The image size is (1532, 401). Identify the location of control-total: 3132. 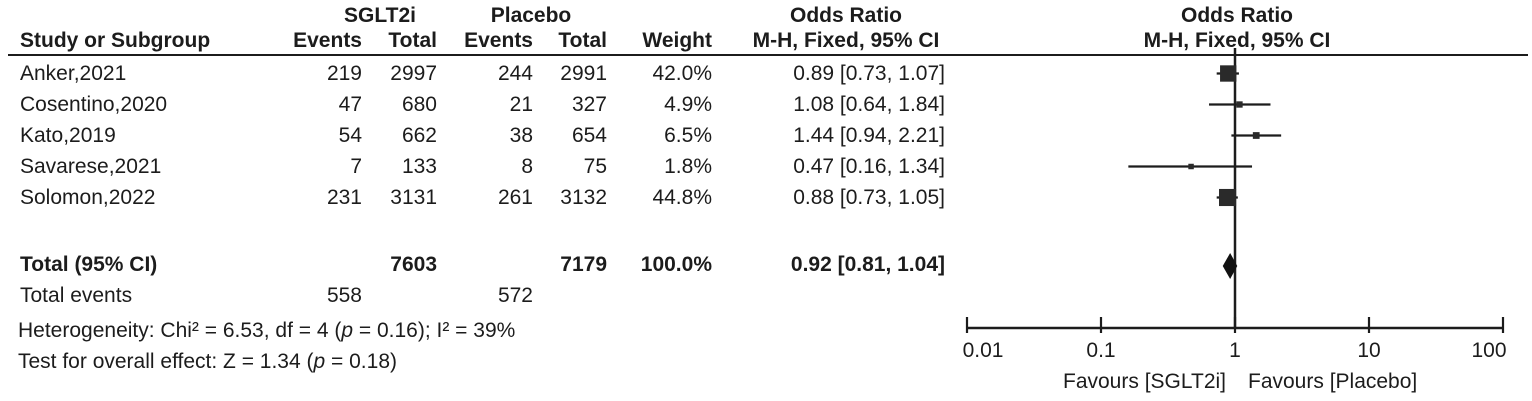
(583, 197).